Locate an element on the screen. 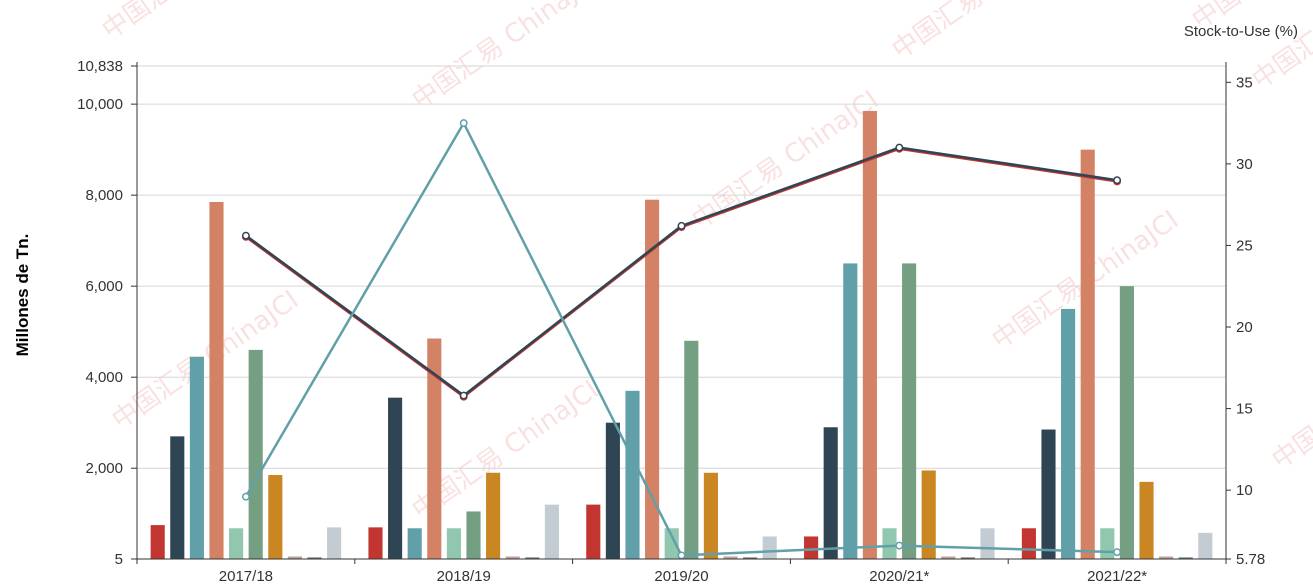 The width and height of the screenshot is (1313, 586). y2-tick-label: 5.78 is located at coordinates (1250, 559).